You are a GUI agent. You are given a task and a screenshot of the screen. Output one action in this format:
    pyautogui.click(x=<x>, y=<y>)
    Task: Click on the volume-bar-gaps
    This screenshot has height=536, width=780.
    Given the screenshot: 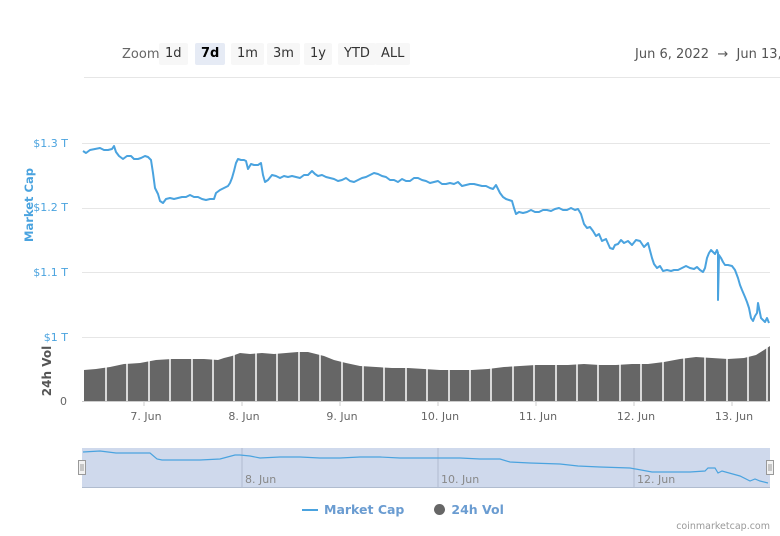 What is the action you would take?
    pyautogui.click(x=436, y=373)
    